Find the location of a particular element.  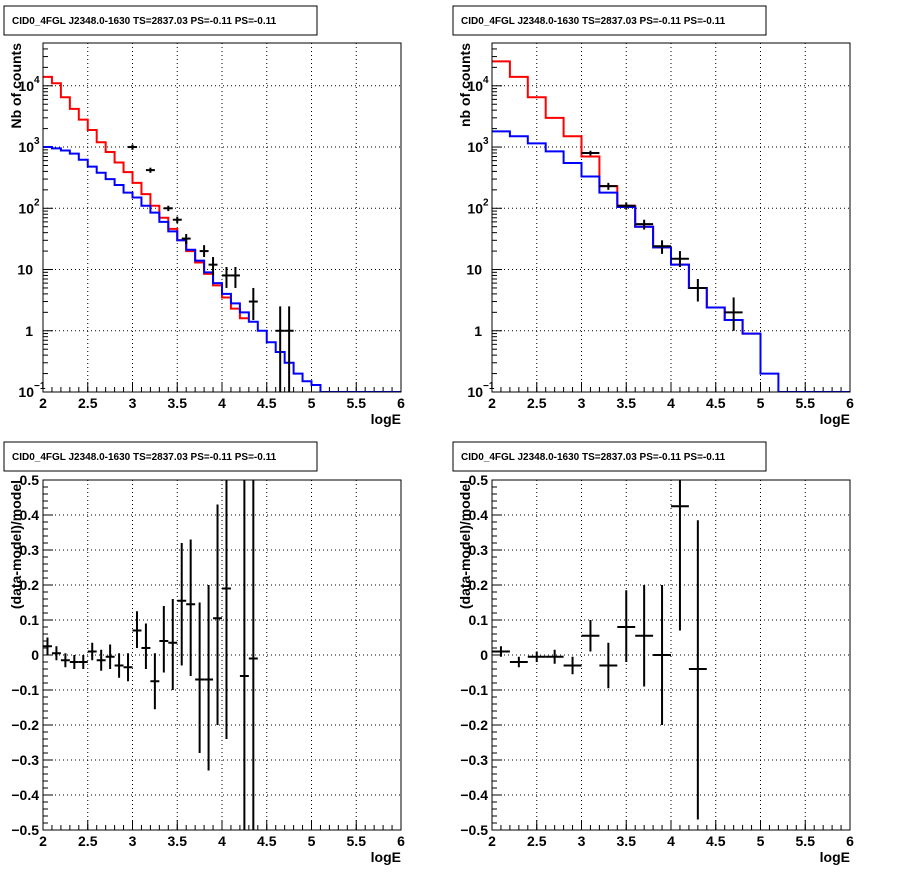

y-tick-label: 1 is located at coordinates (478, 331).